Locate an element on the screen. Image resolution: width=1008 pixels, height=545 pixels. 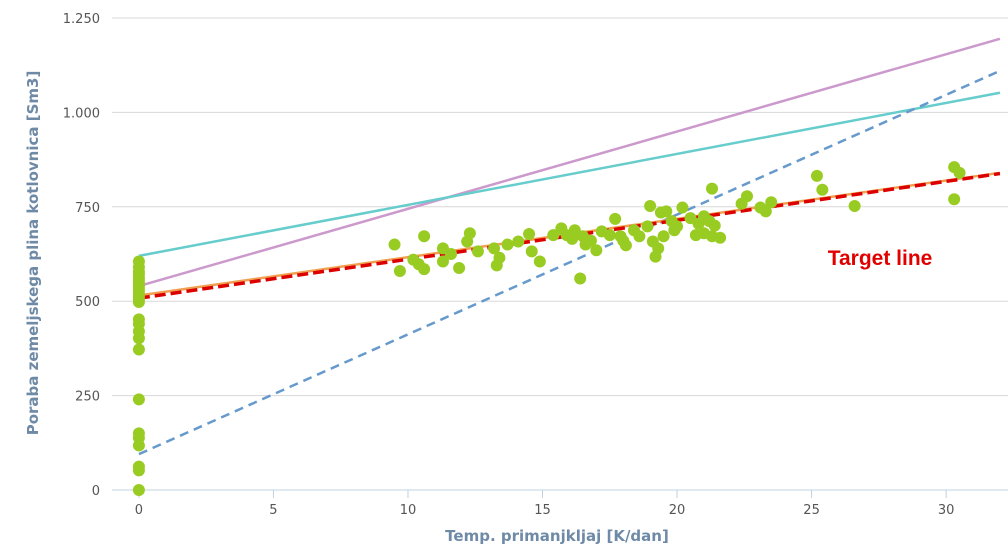
y-tick-label: 1.250 is located at coordinates (81, 19).